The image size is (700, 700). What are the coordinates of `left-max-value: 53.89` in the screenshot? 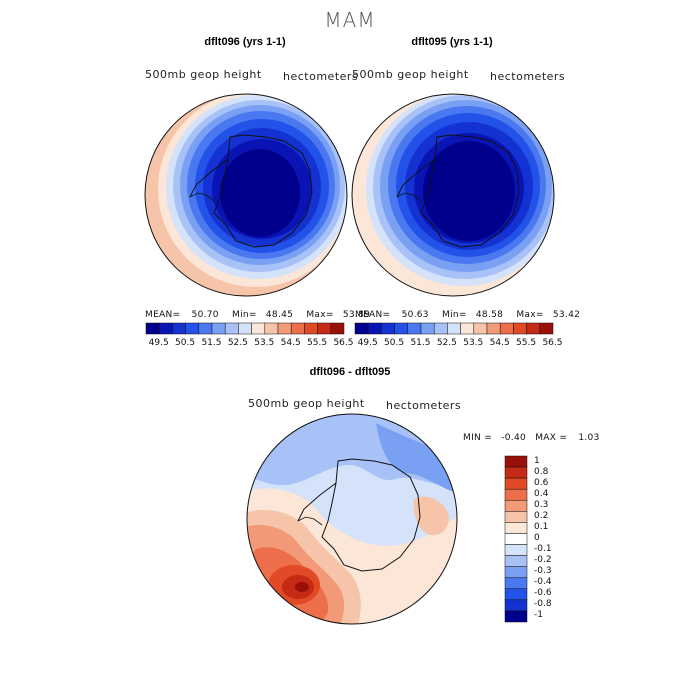 It's located at (356, 315).